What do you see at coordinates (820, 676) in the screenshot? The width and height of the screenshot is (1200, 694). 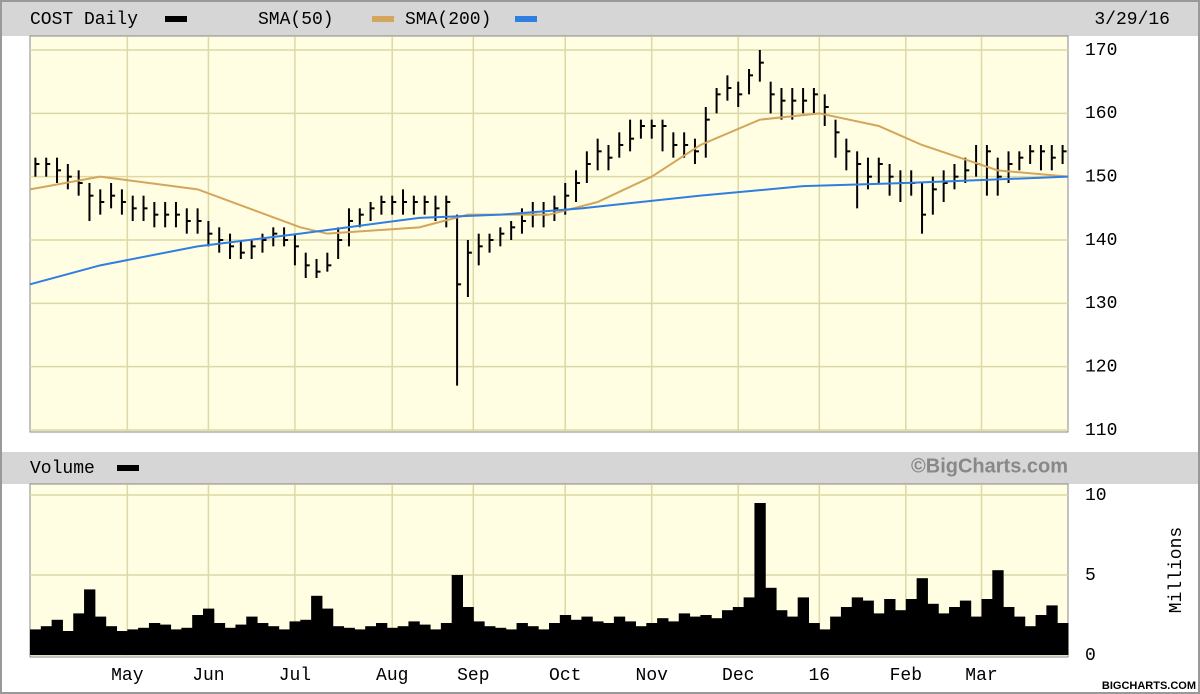 I see `x-tick-label: 16` at bounding box center [820, 676].